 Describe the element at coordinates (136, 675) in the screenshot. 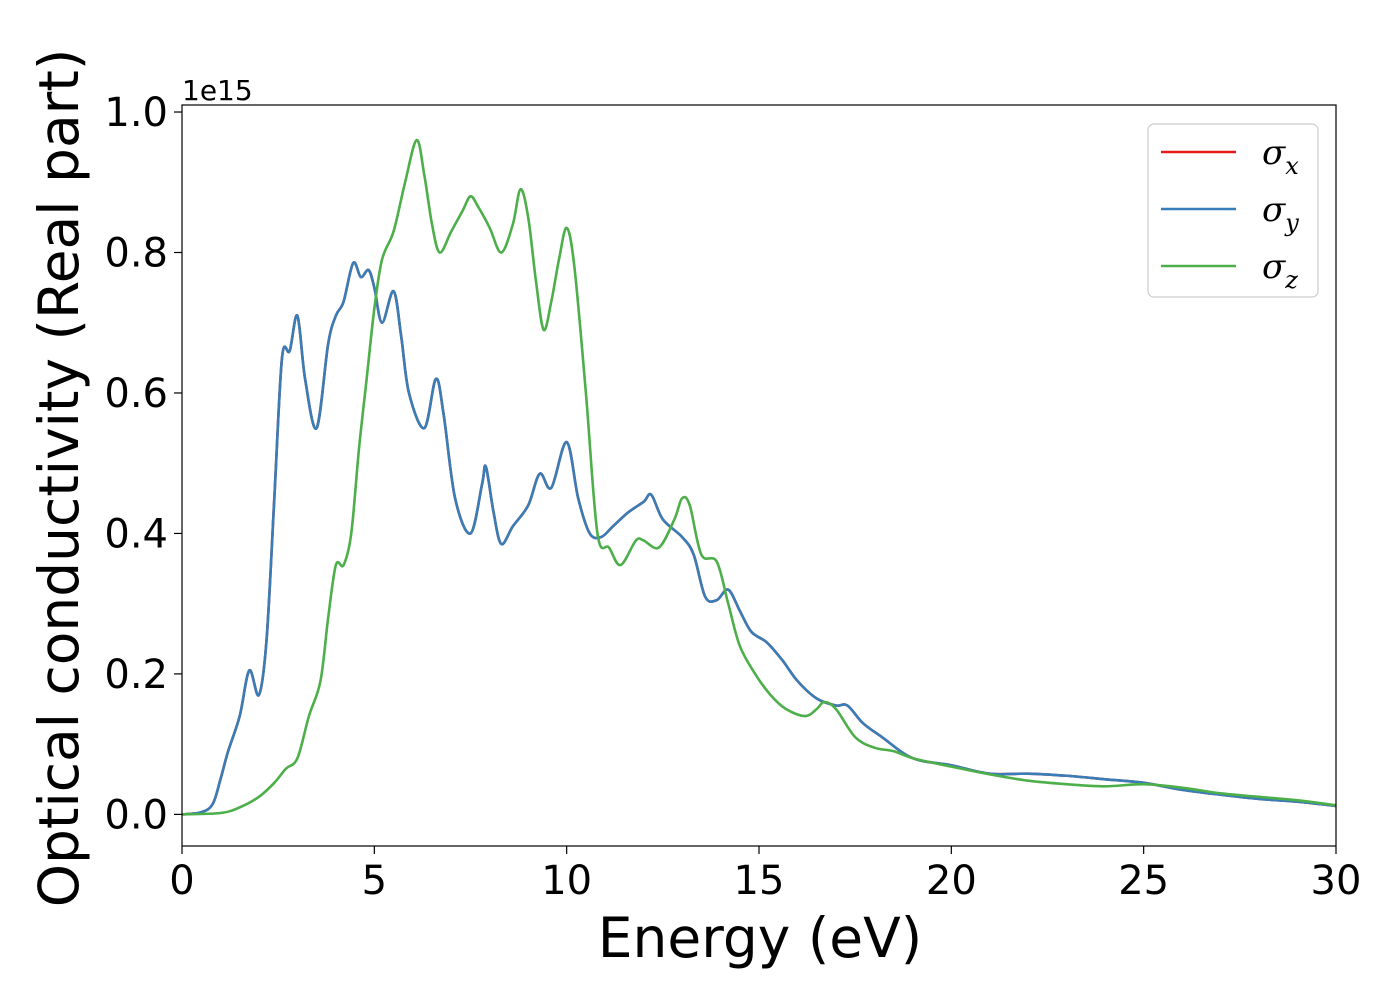

I see `y-tick-label: 0.2` at that location.